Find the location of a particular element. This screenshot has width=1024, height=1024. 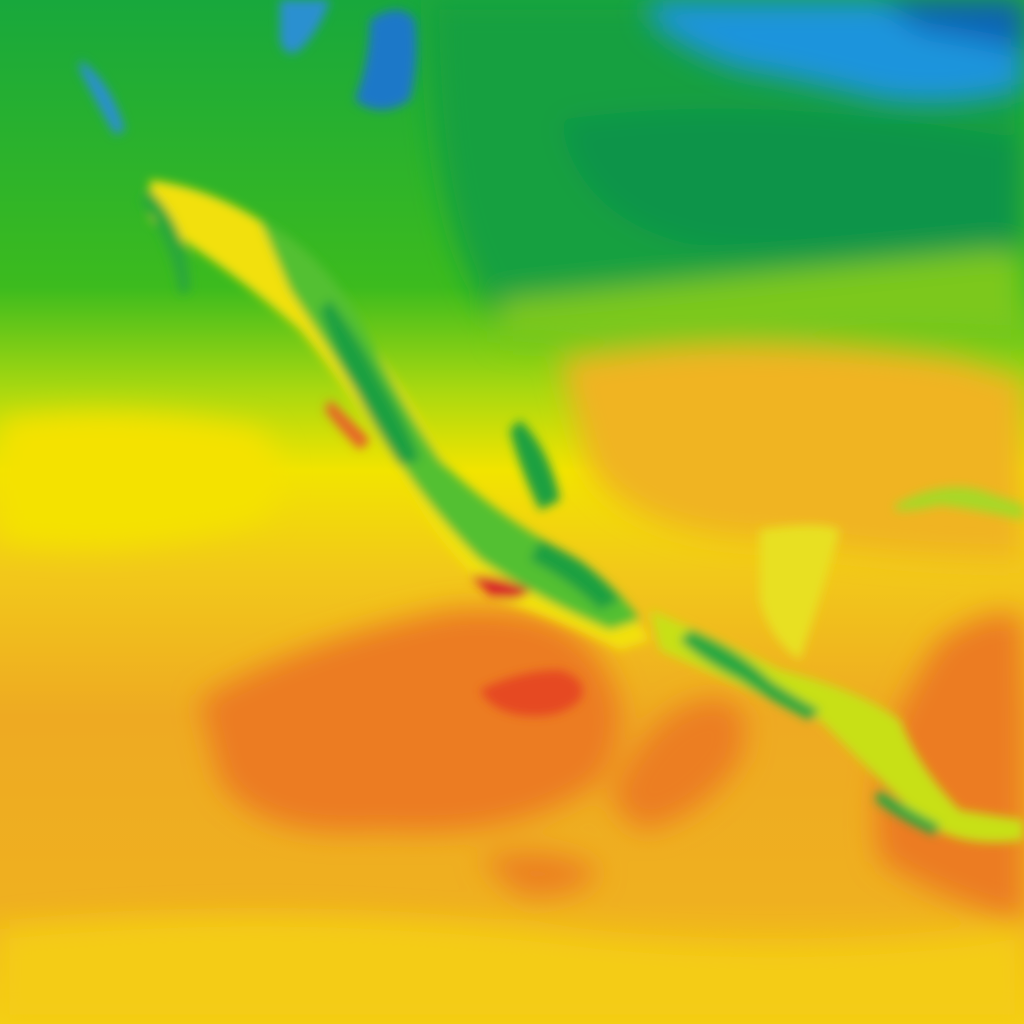

island is located at coordinates (959, 503).